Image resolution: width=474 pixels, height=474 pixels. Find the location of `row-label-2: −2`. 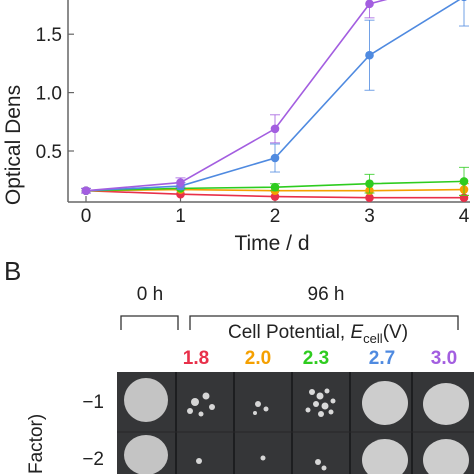

row-label-2: −2 is located at coordinates (93, 459).